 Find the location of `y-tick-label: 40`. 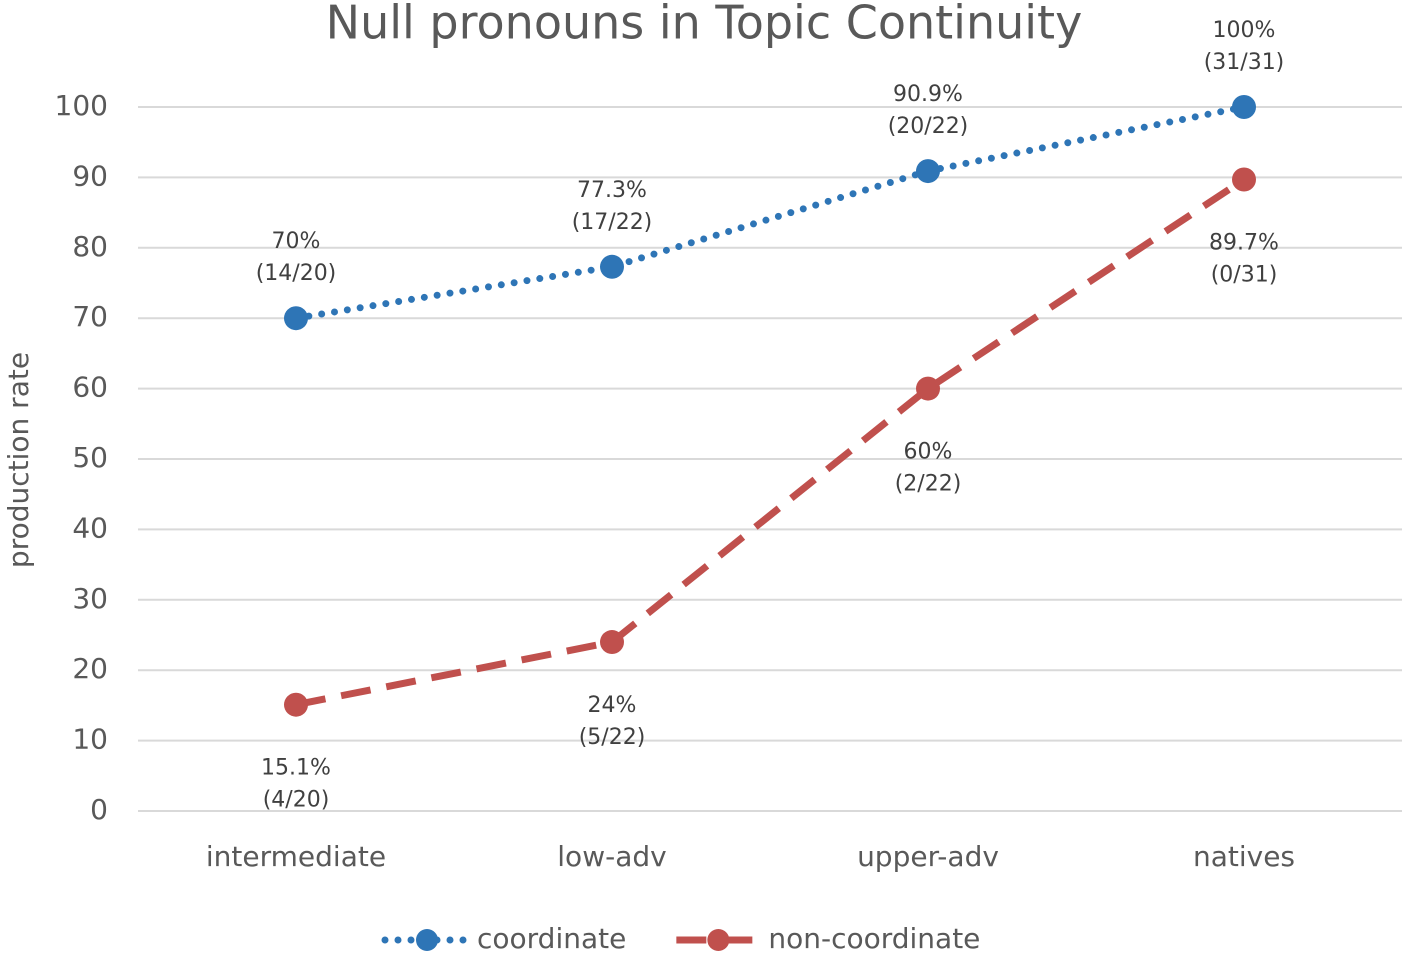

y-tick-label: 40 is located at coordinates (90, 527).